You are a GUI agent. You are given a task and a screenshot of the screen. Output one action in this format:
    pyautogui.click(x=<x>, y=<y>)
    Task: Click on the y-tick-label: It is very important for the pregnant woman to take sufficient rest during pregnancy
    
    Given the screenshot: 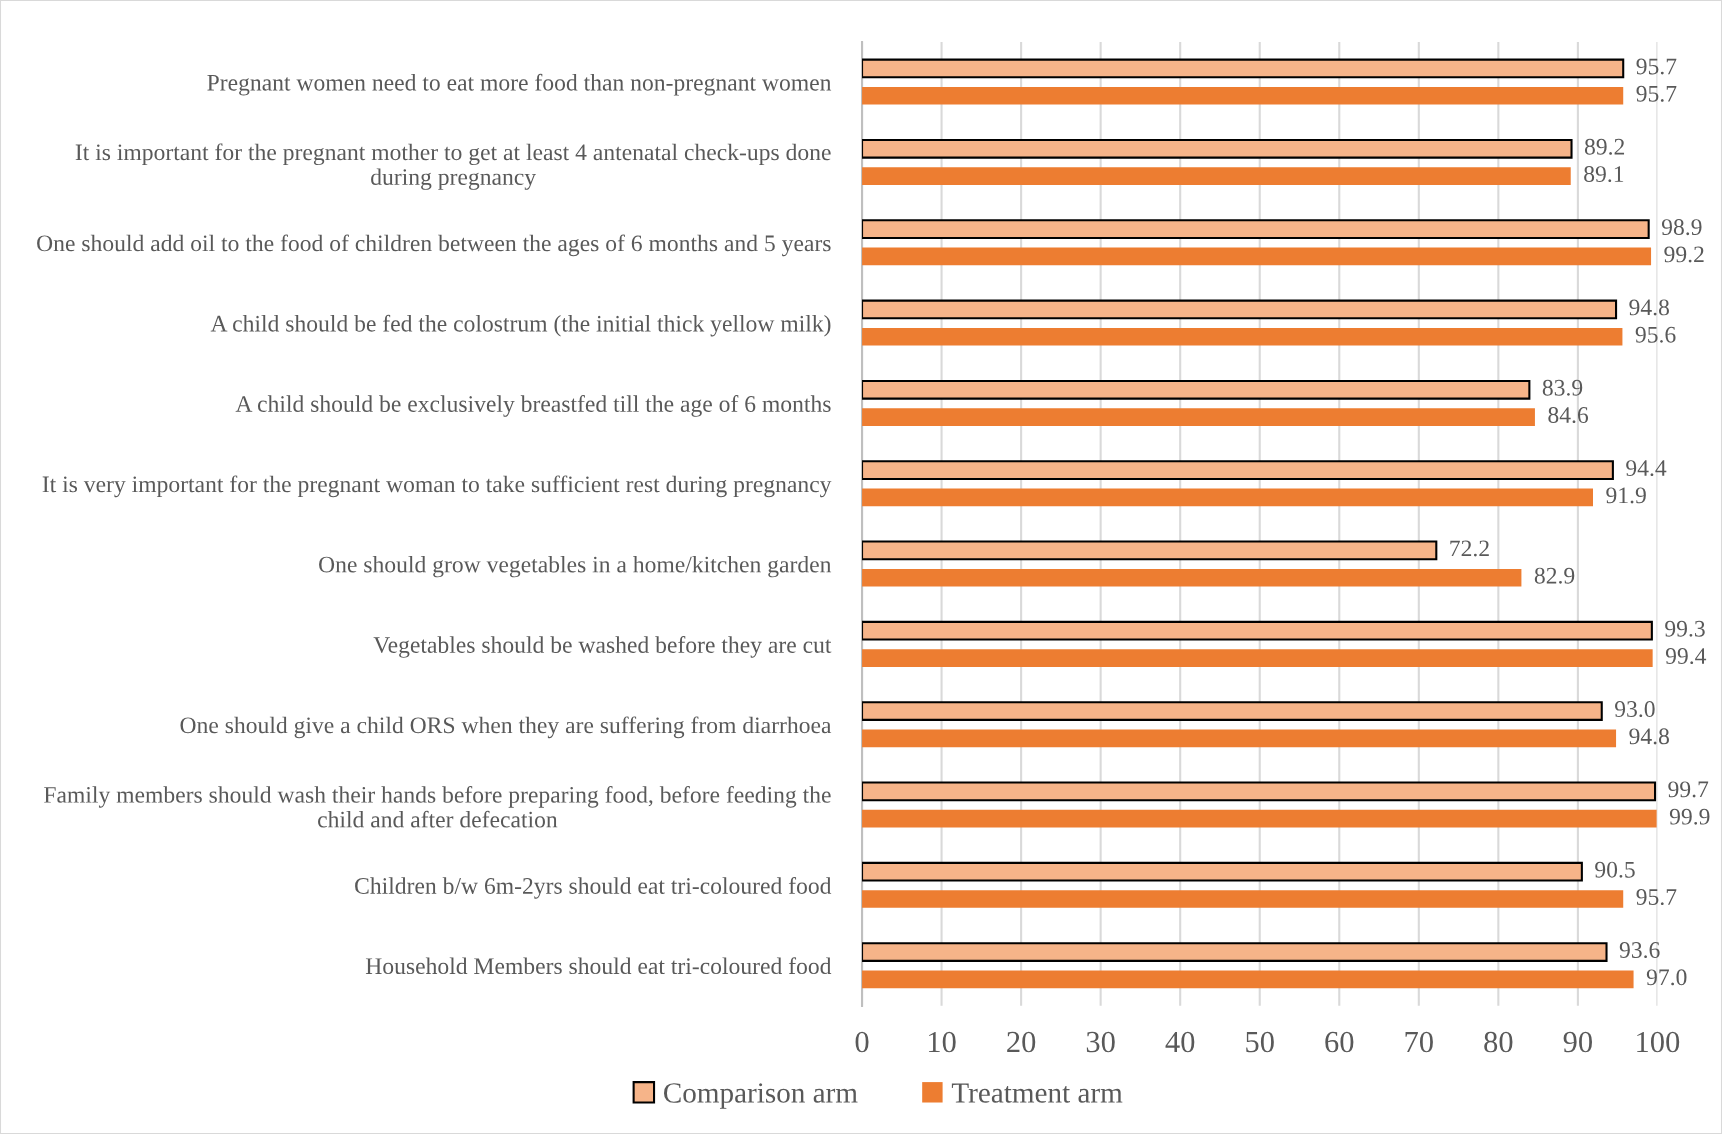 What is the action you would take?
    pyautogui.click(x=437, y=486)
    